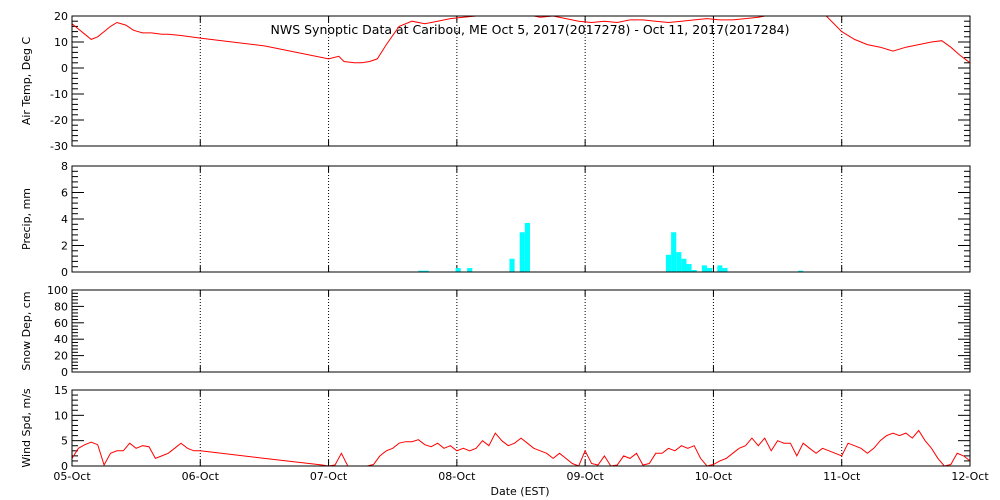 This screenshot has width=1000, height=500. I want to click on x-tick-label: 10-Oct, so click(714, 476).